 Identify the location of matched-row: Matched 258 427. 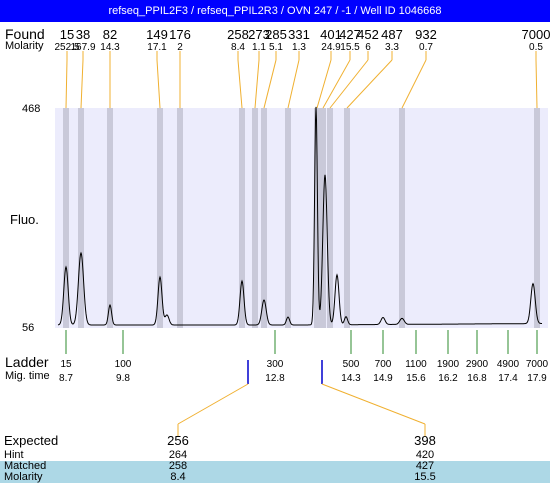
(275, 466).